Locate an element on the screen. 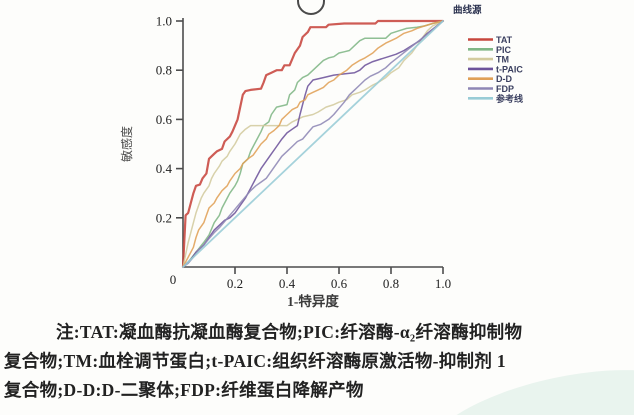  x-tick-label: 0.4 is located at coordinates (287, 283).